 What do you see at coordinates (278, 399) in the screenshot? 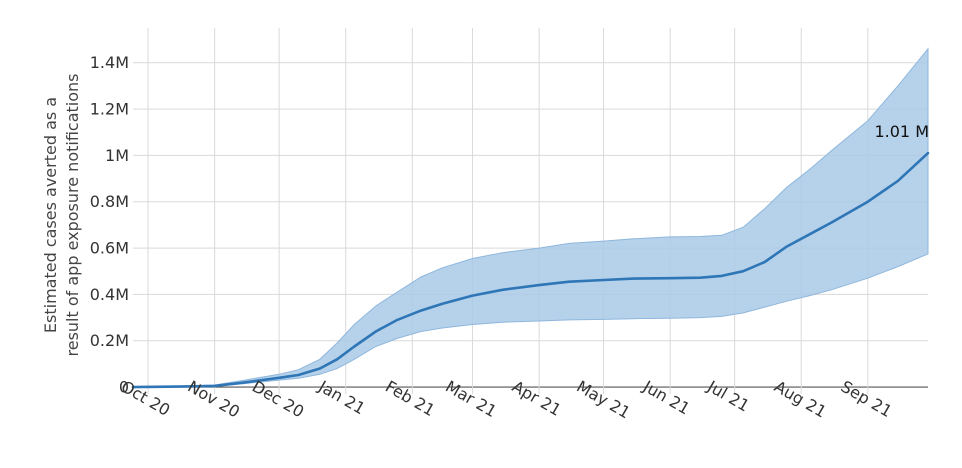
I see `x-tick-label: Dec 20` at bounding box center [278, 399].